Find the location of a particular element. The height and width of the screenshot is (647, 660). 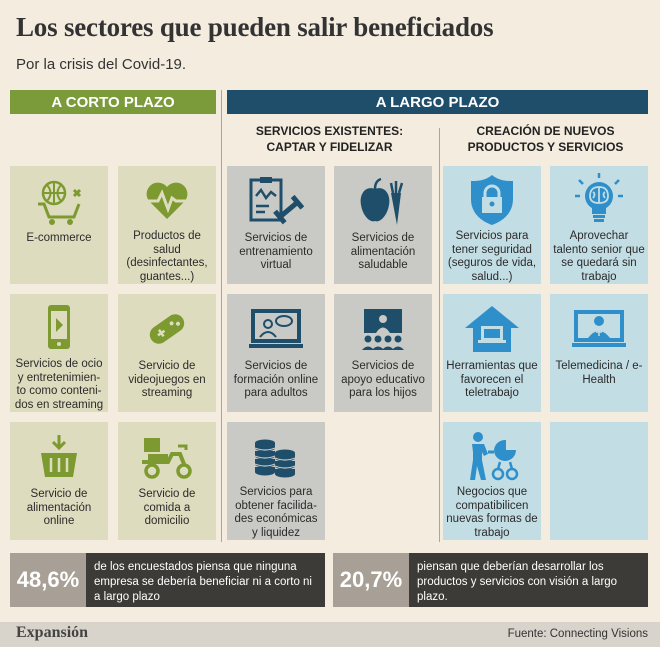

card-label: Servicios de entrenamiento virtual is located at coordinates (276, 251).